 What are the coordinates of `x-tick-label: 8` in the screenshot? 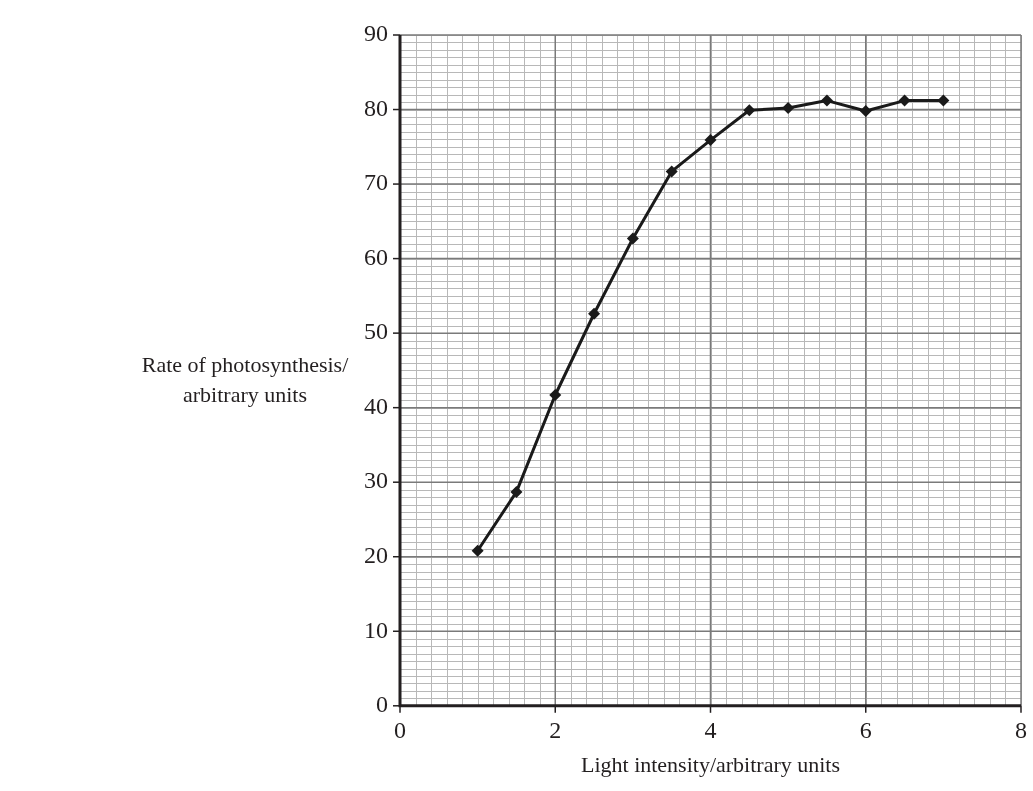 It's located at (1021, 730).